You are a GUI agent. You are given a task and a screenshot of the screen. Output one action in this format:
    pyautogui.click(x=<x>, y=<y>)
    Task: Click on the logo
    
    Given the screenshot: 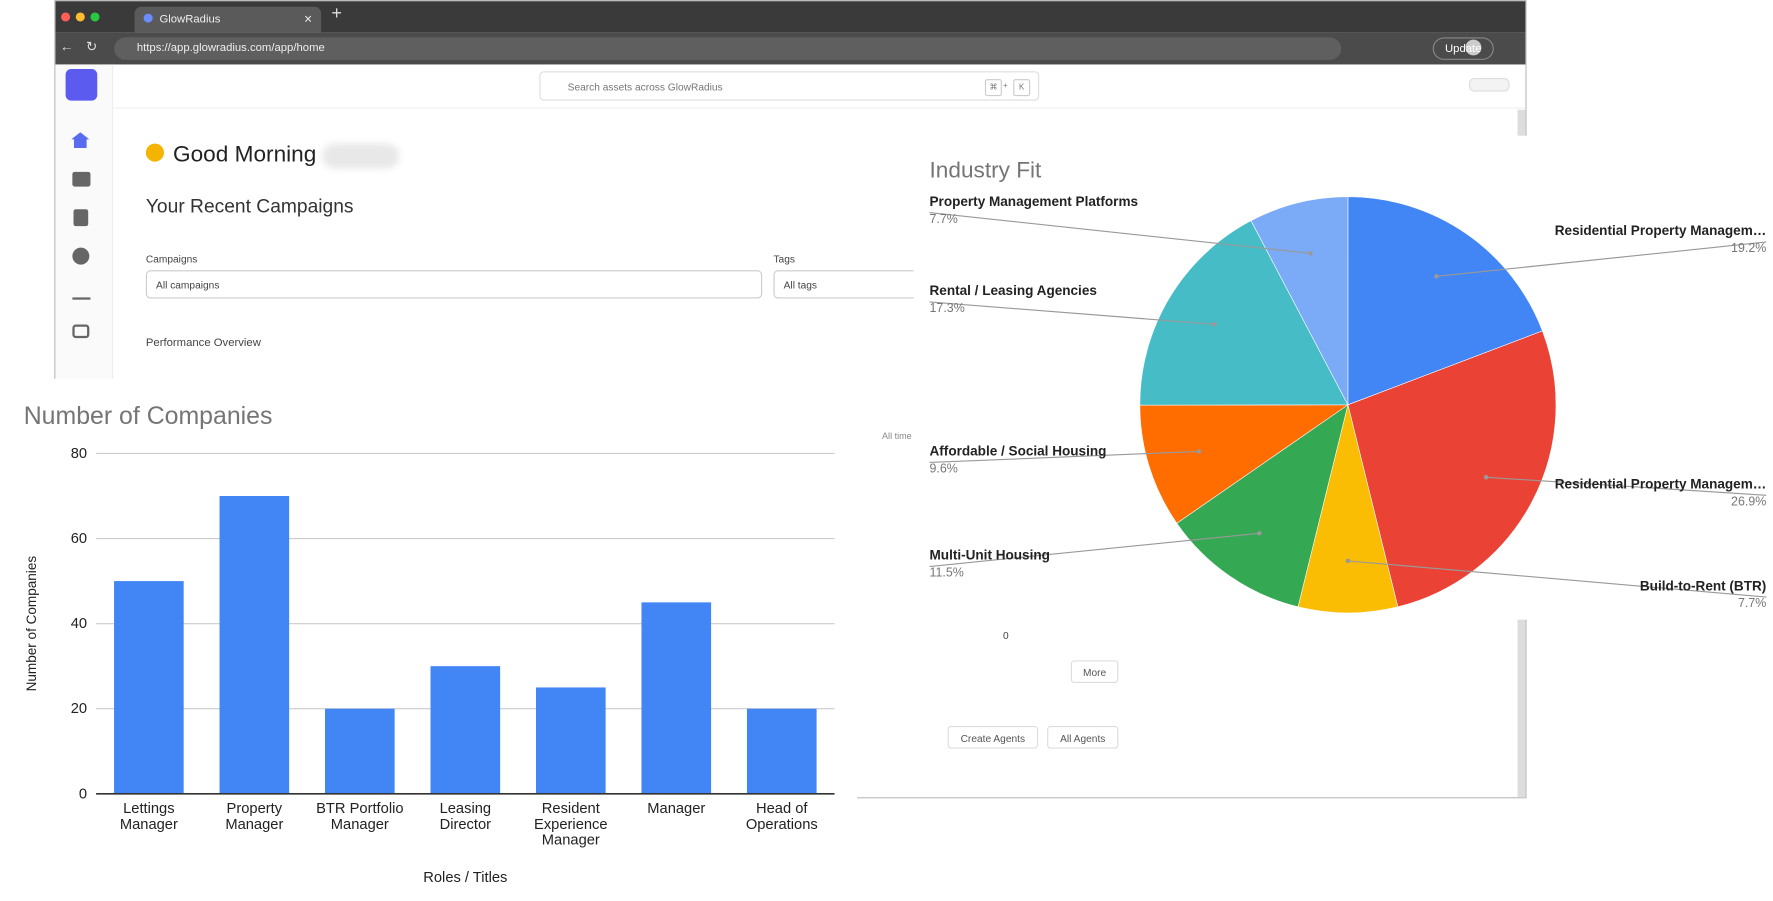 What is the action you would take?
    pyautogui.click(x=81, y=84)
    